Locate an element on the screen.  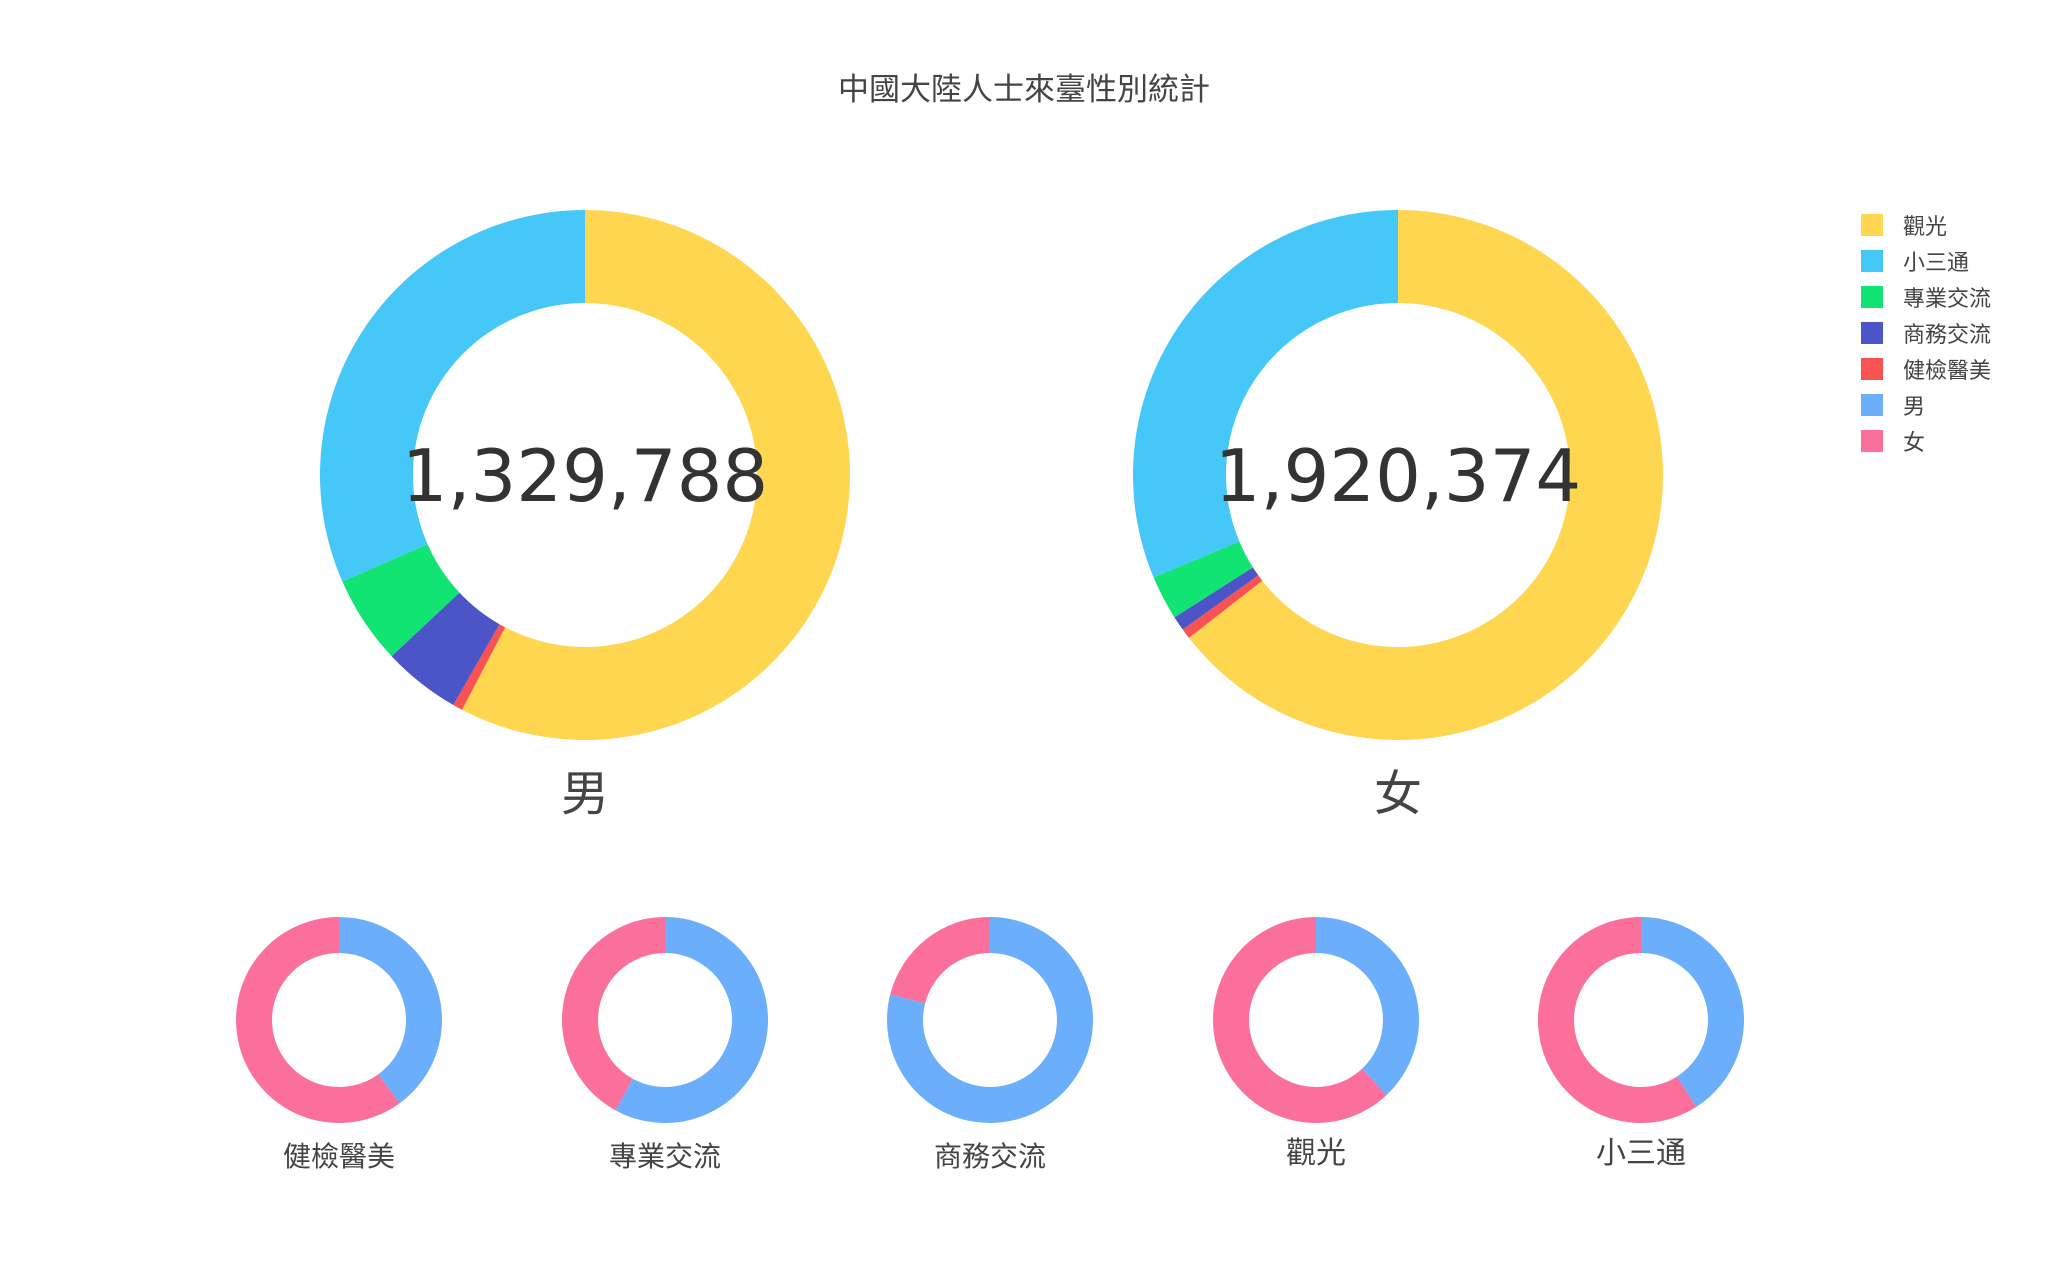
donut-label: 觀光 is located at coordinates (1316, 1153).